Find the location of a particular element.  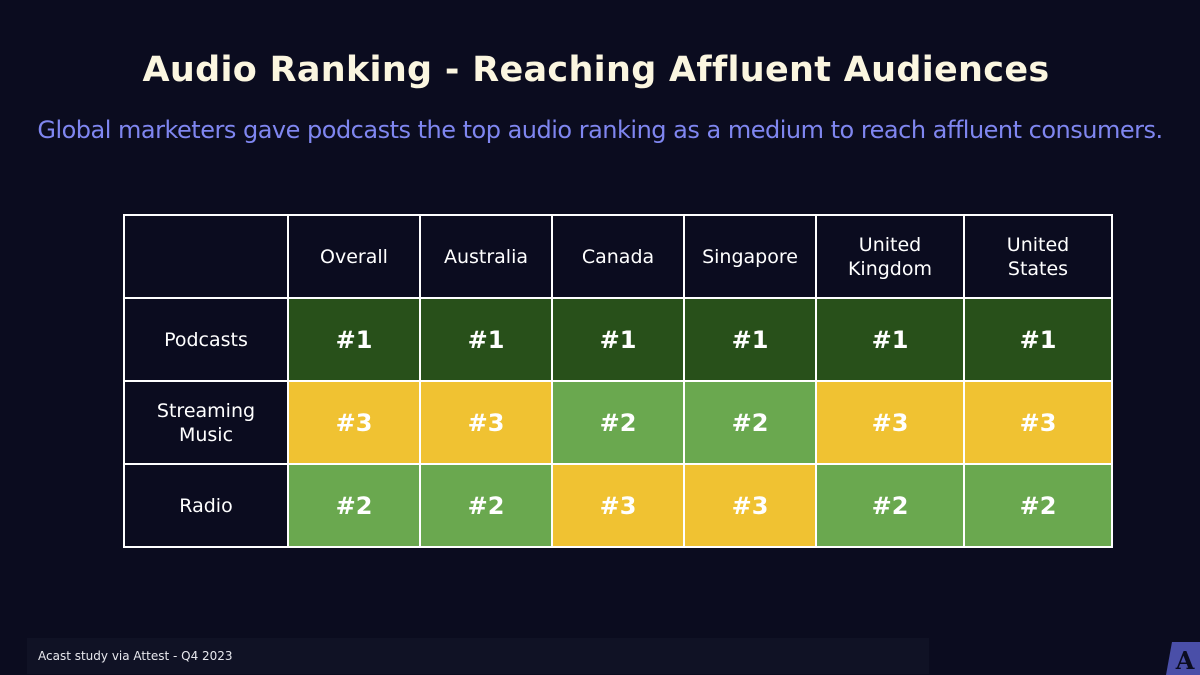

table-row-podcasts: Podcasts #1 #1 #1 #1 #1 #1 is located at coordinates (618, 339).